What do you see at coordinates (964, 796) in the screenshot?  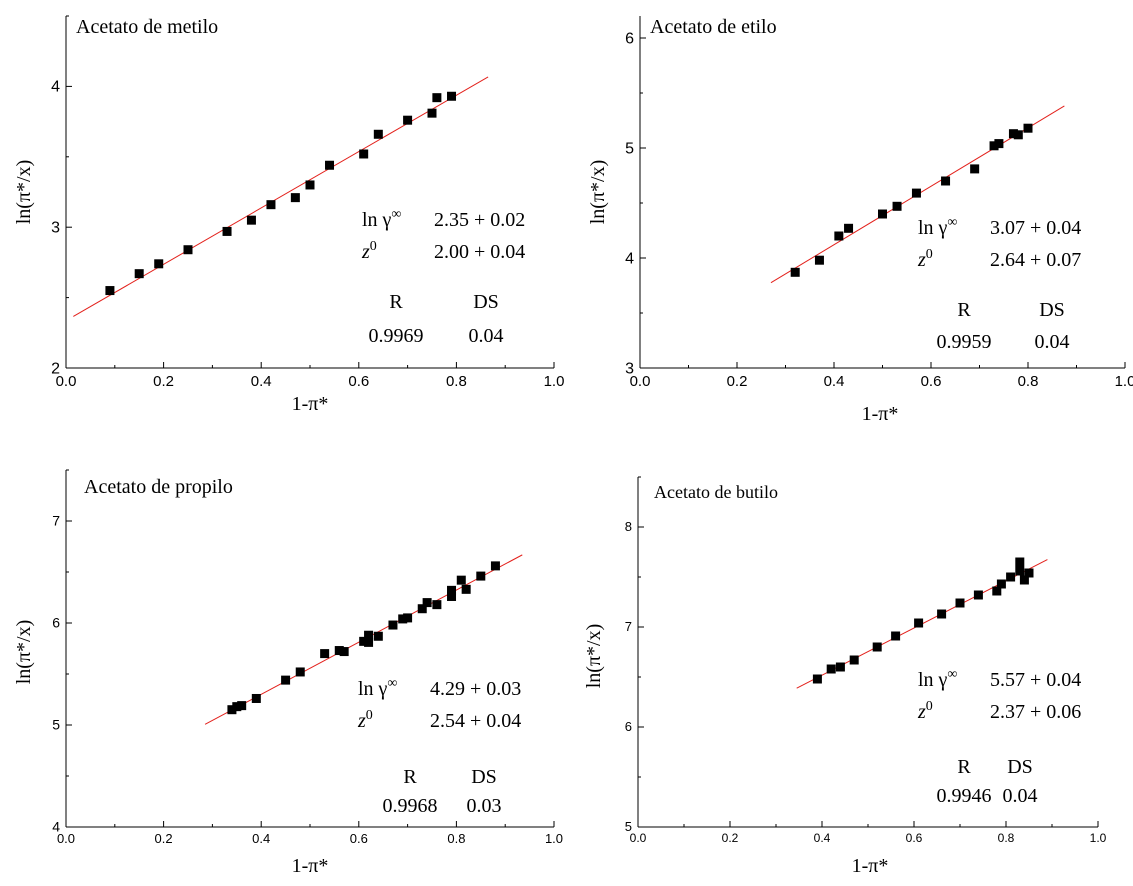 I see `r-value: 0.9946` at bounding box center [964, 796].